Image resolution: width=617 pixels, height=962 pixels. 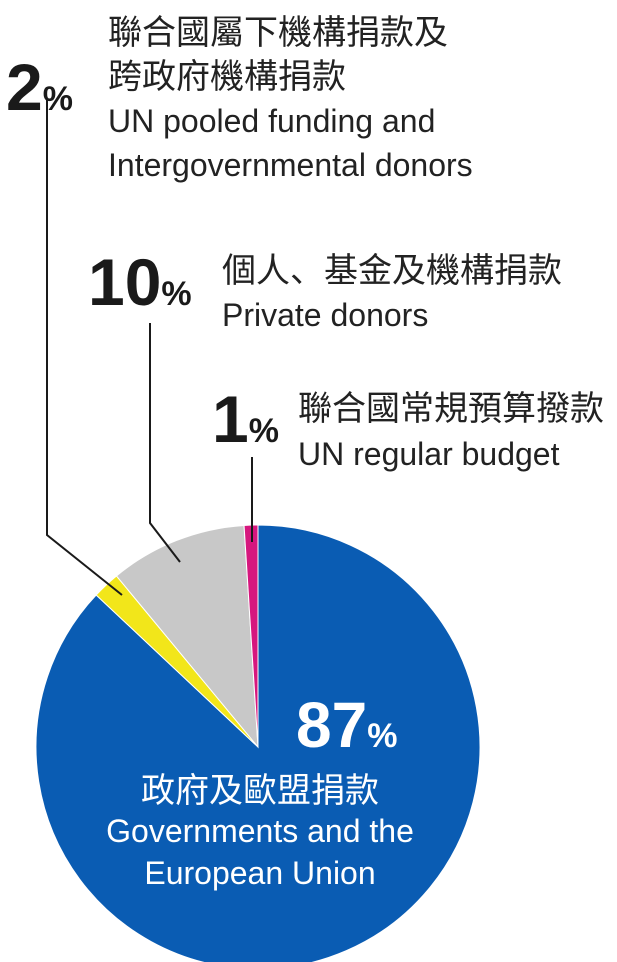 What do you see at coordinates (429, 454) in the screenshot?
I see `label-en-regular: UN regular budget` at bounding box center [429, 454].